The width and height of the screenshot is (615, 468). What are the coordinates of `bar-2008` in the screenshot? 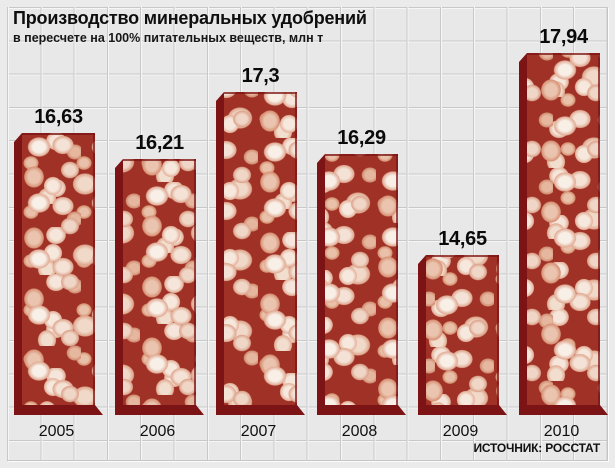 It's located at (361, 284).